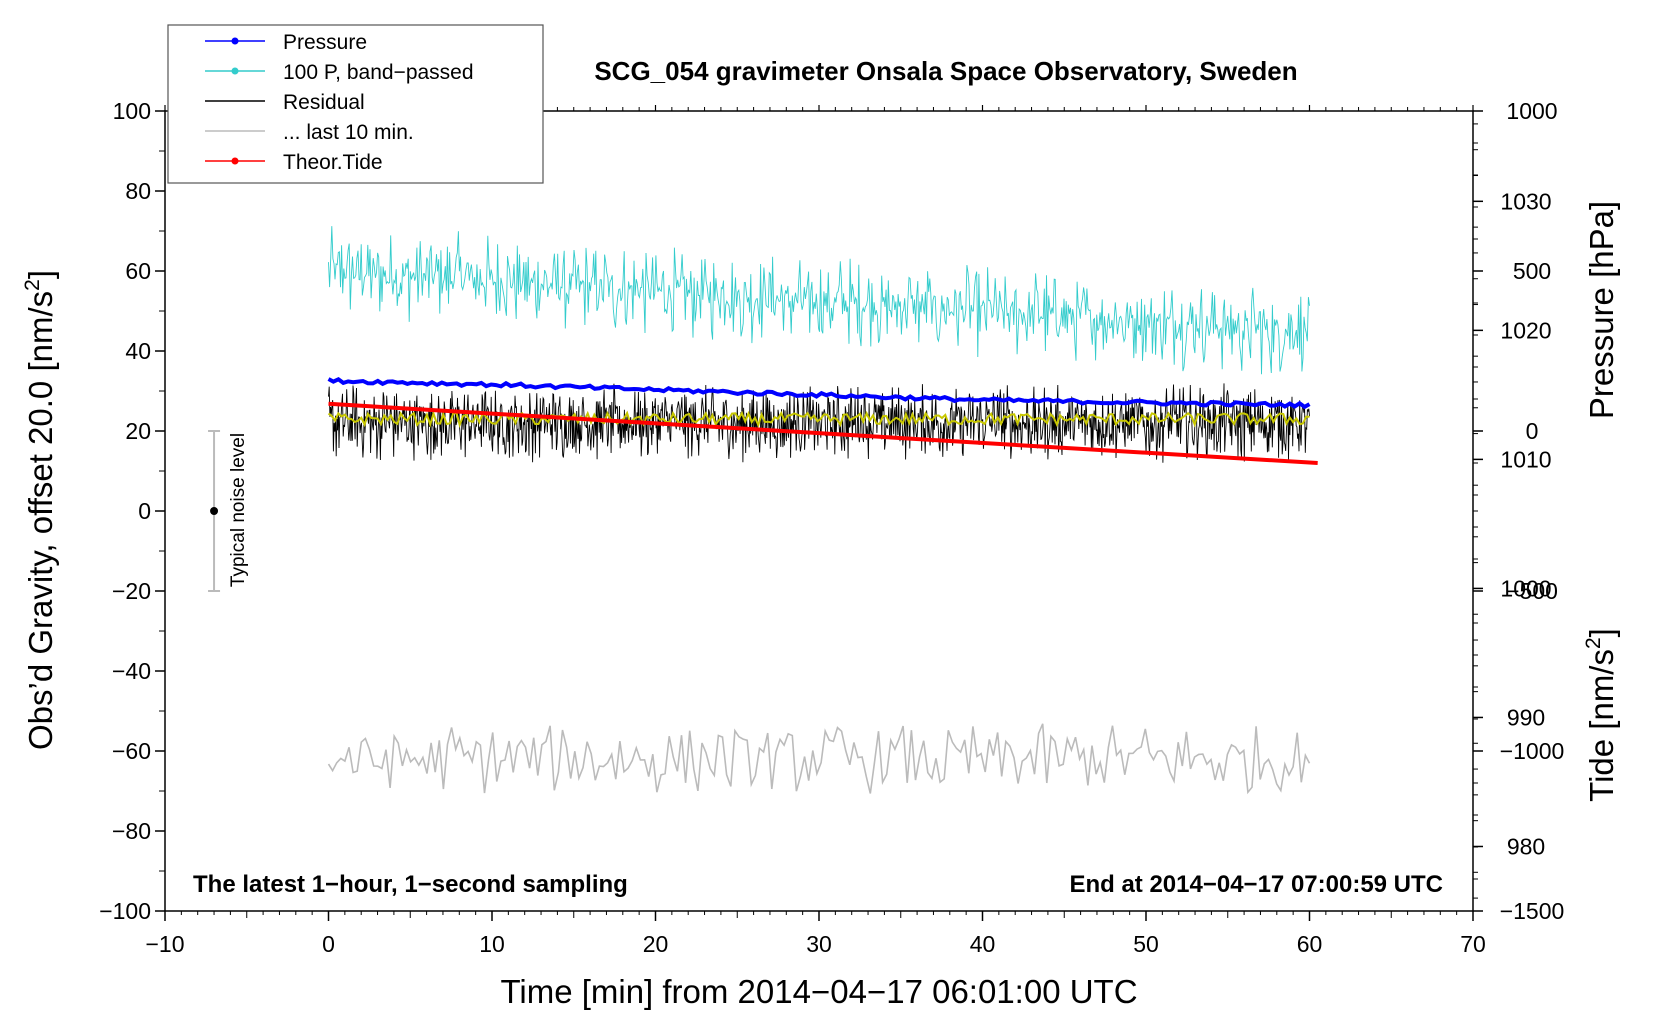 The image size is (1660, 1020). Describe the element at coordinates (1256, 884) in the screenshot. I see `annotation-bottom-right: End at 2014−04−17 07:00:59 UTC` at that location.